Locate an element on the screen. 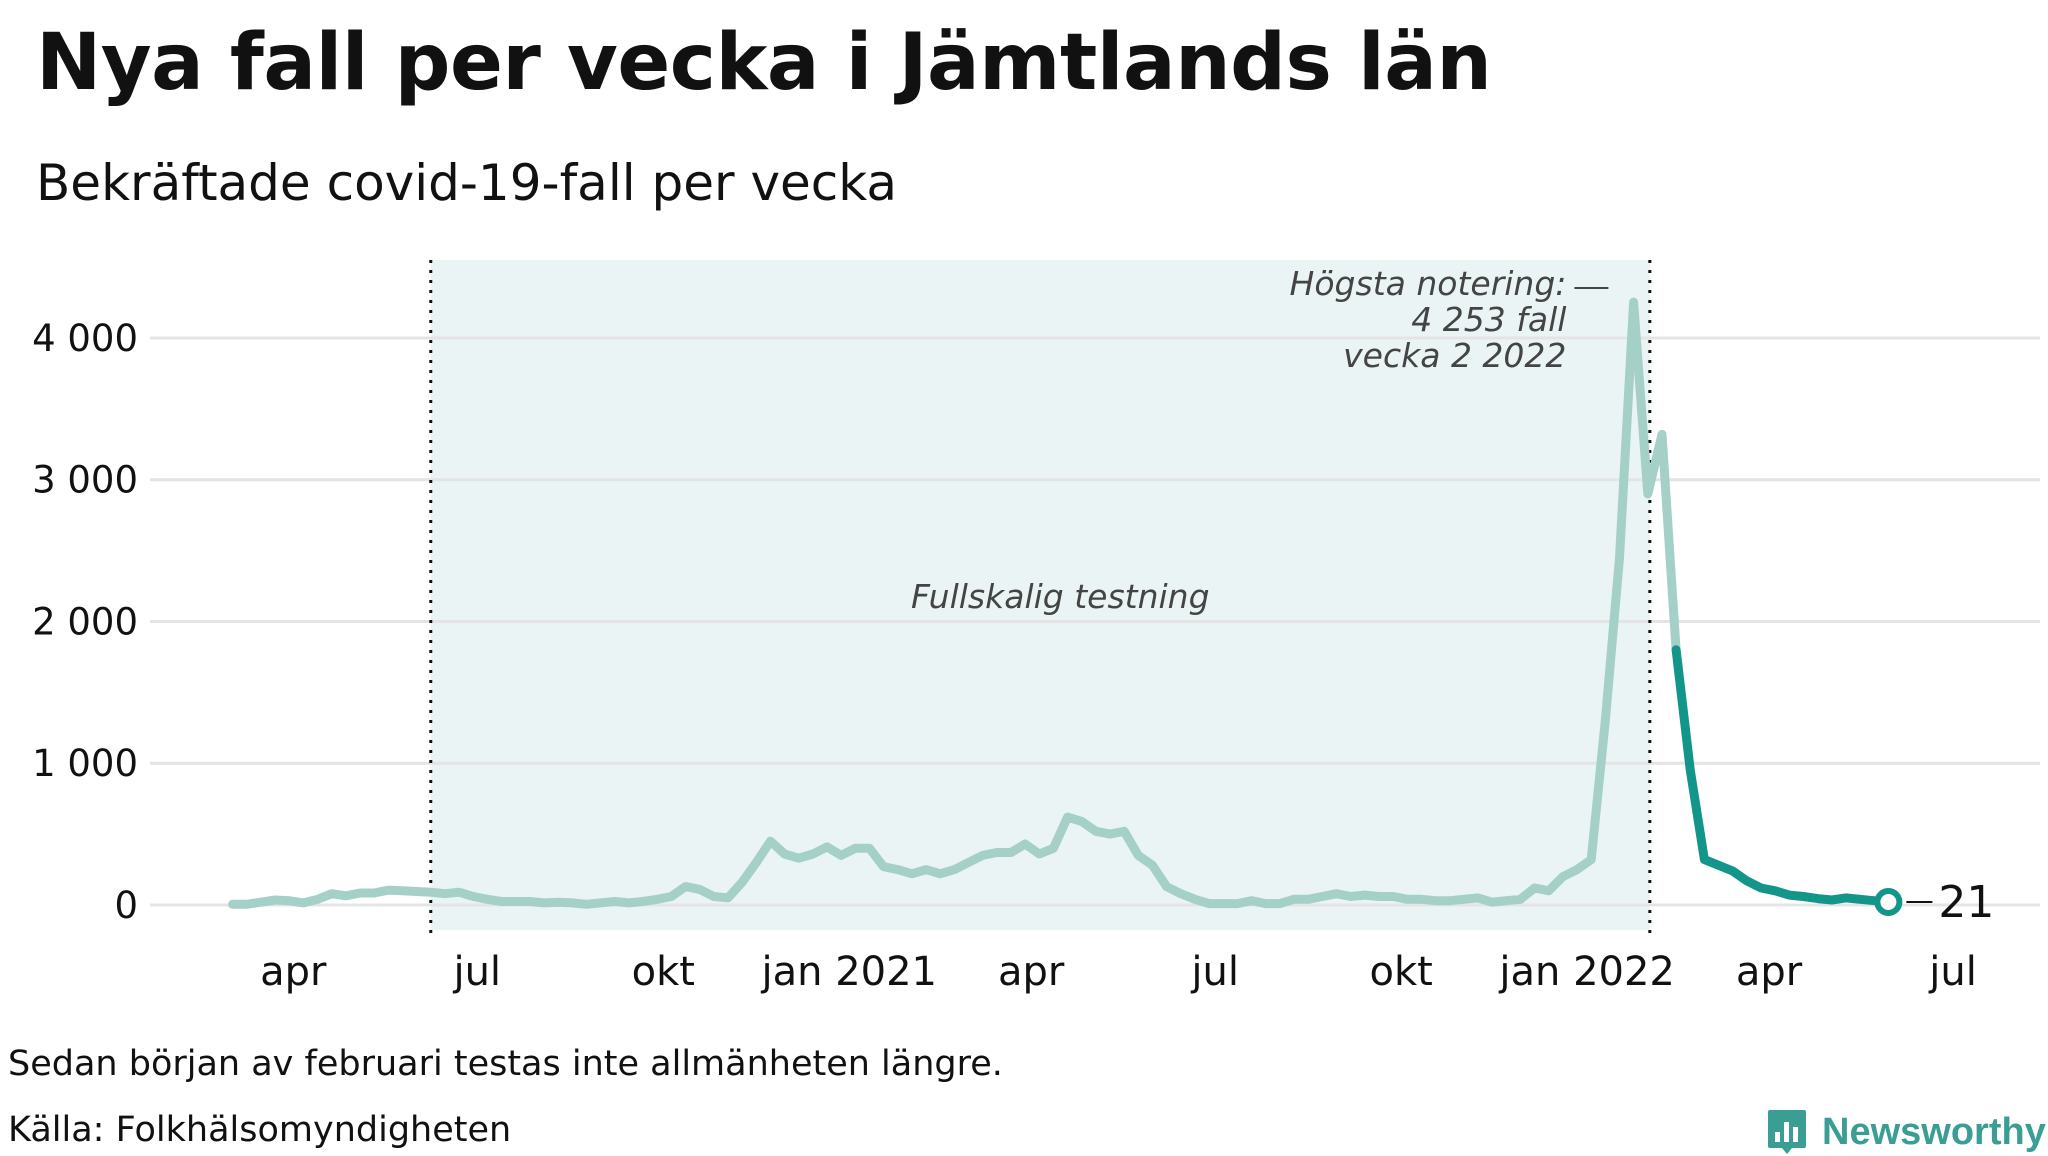  brand-logo: Newsworthy is located at coordinates (1906, 1132).